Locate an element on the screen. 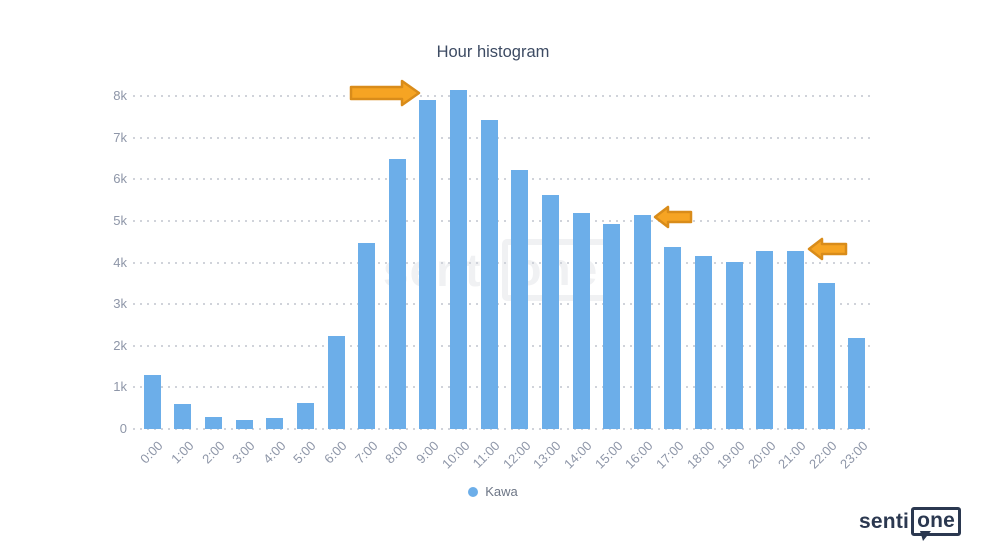 This screenshot has height=552, width=986. x-axis-tick-label: 20:00 is located at coordinates (761, 455).